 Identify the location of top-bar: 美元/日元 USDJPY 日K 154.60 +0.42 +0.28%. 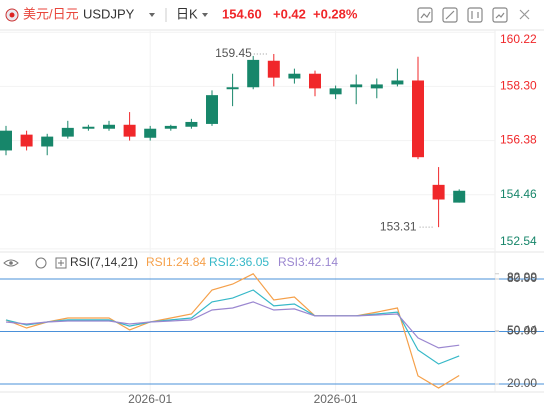
(272, 15).